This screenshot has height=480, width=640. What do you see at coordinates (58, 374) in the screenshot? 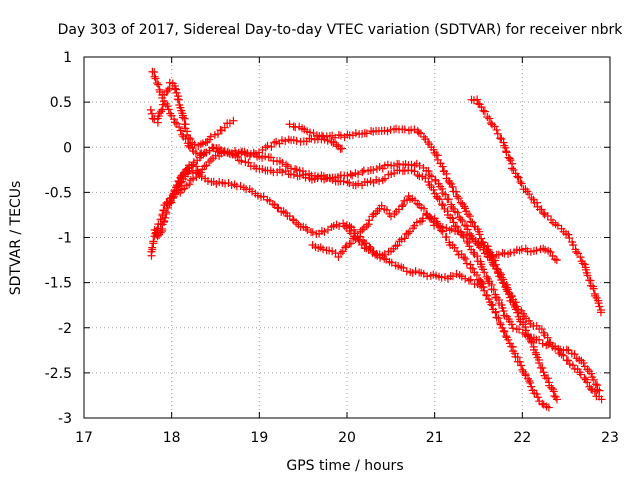
I see `y-tick-label: -2.5` at bounding box center [58, 374].